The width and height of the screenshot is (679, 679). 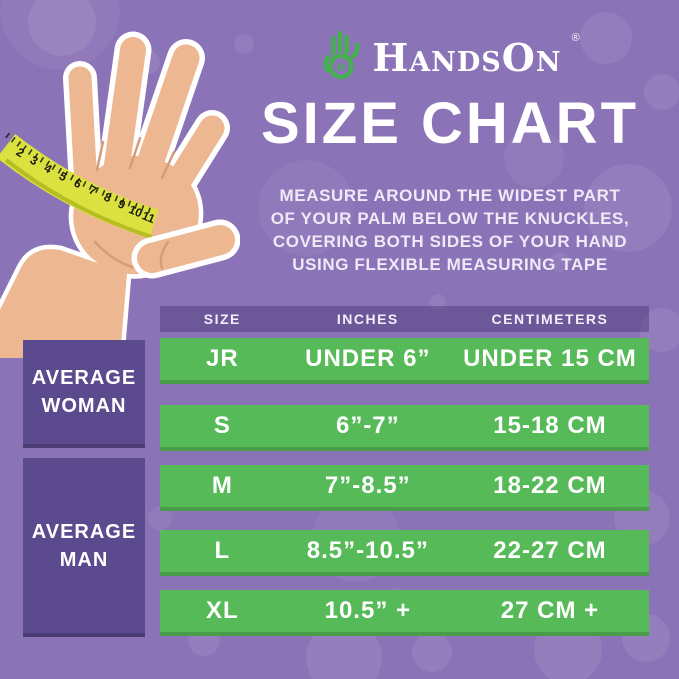 What do you see at coordinates (450, 241) in the screenshot?
I see `instruction-line: COVERING BOTH SIDES OF YOUR HAND` at bounding box center [450, 241].